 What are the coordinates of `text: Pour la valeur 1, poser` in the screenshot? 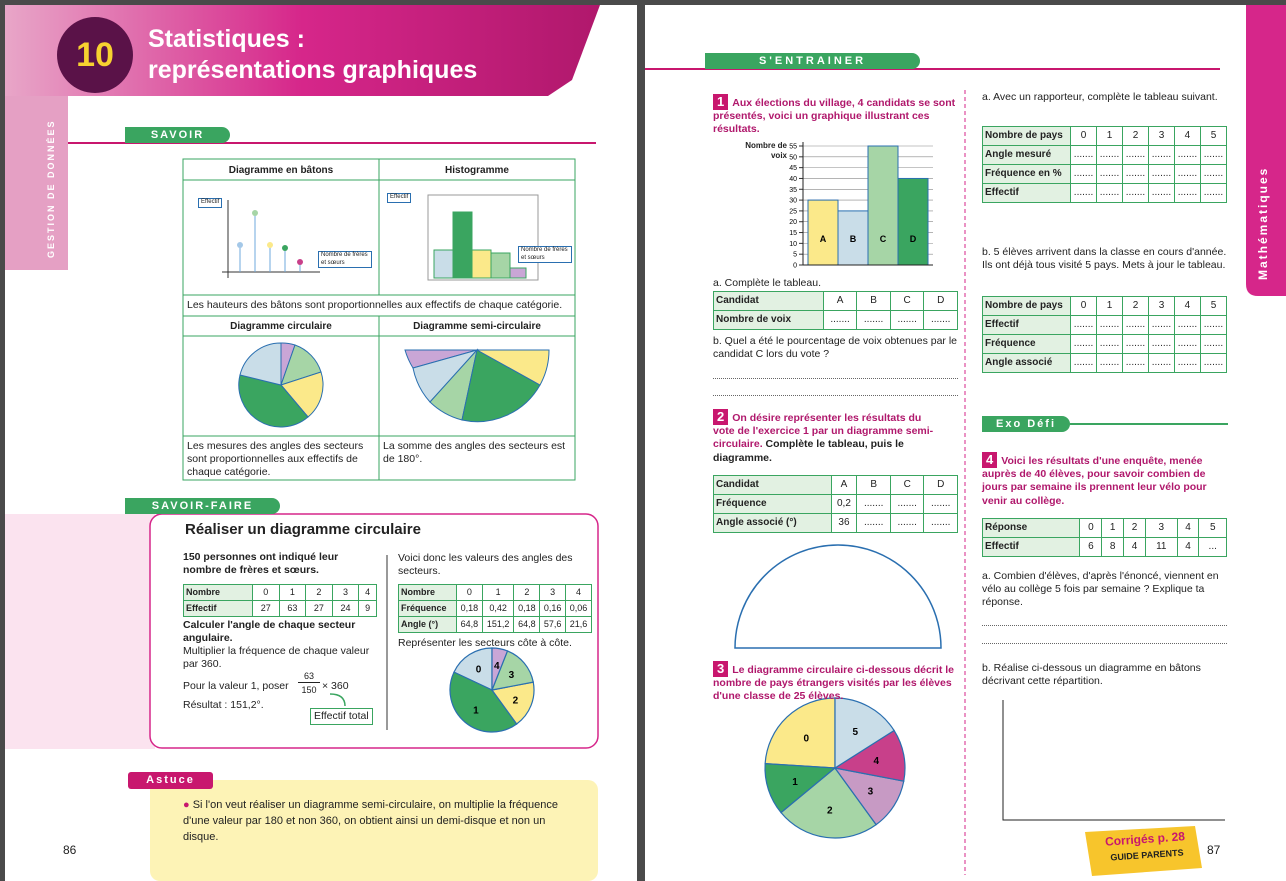 It's located at (236, 686).